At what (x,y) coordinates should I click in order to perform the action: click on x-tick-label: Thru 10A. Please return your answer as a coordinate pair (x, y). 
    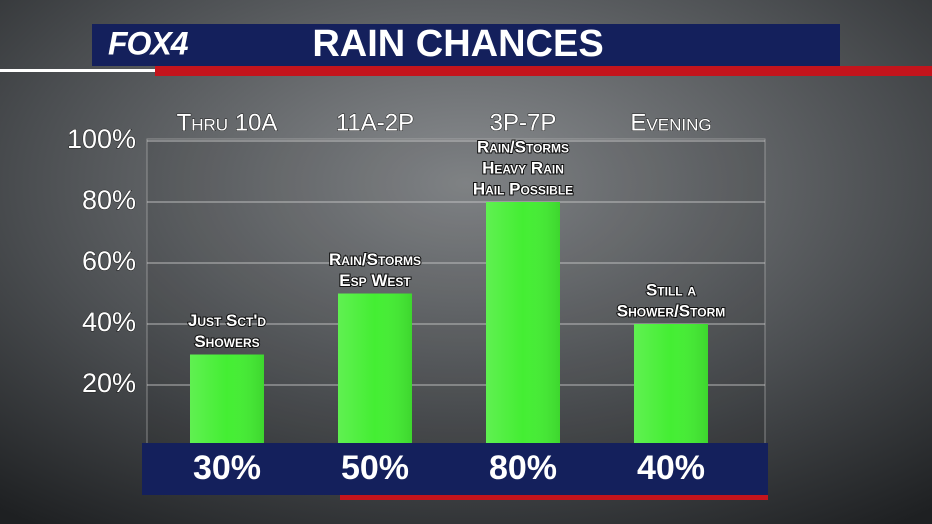
    Looking at the image, I should click on (227, 122).